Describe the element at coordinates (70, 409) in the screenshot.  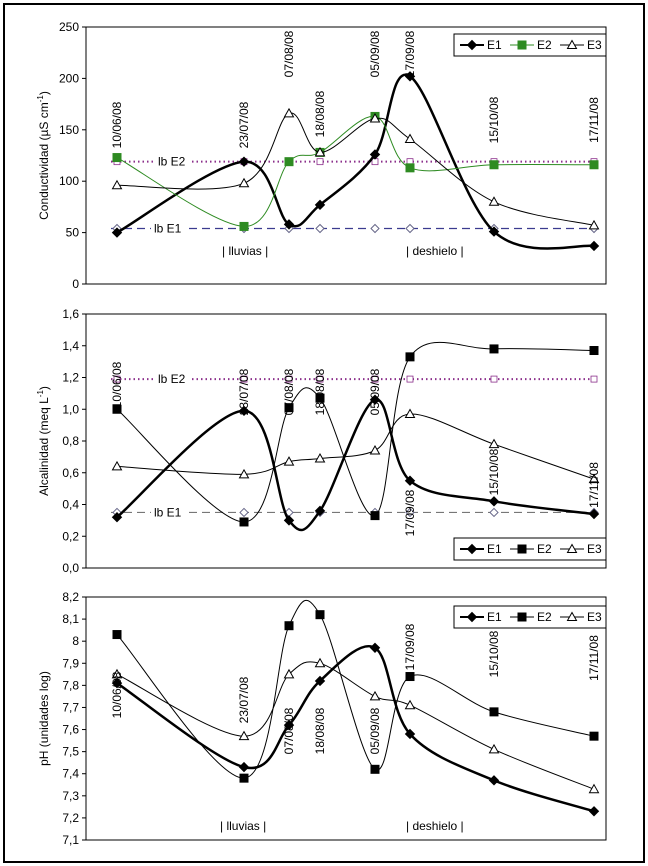
I see `y-tick-label: 1,0` at that location.